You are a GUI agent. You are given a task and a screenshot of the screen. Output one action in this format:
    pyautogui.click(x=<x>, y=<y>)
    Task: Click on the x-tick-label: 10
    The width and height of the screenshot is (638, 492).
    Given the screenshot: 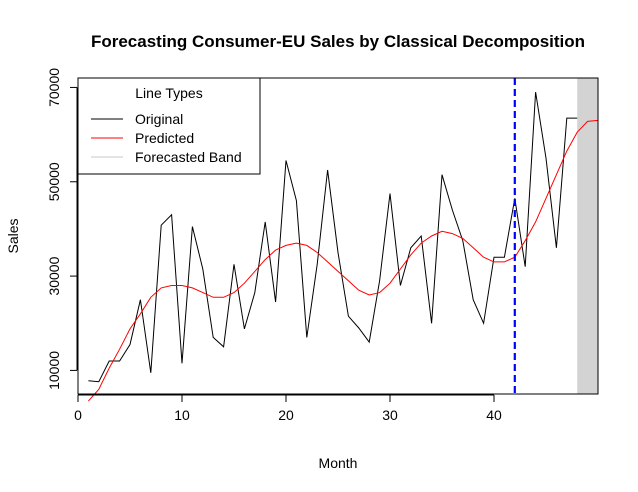 What is the action you would take?
    pyautogui.click(x=182, y=415)
    